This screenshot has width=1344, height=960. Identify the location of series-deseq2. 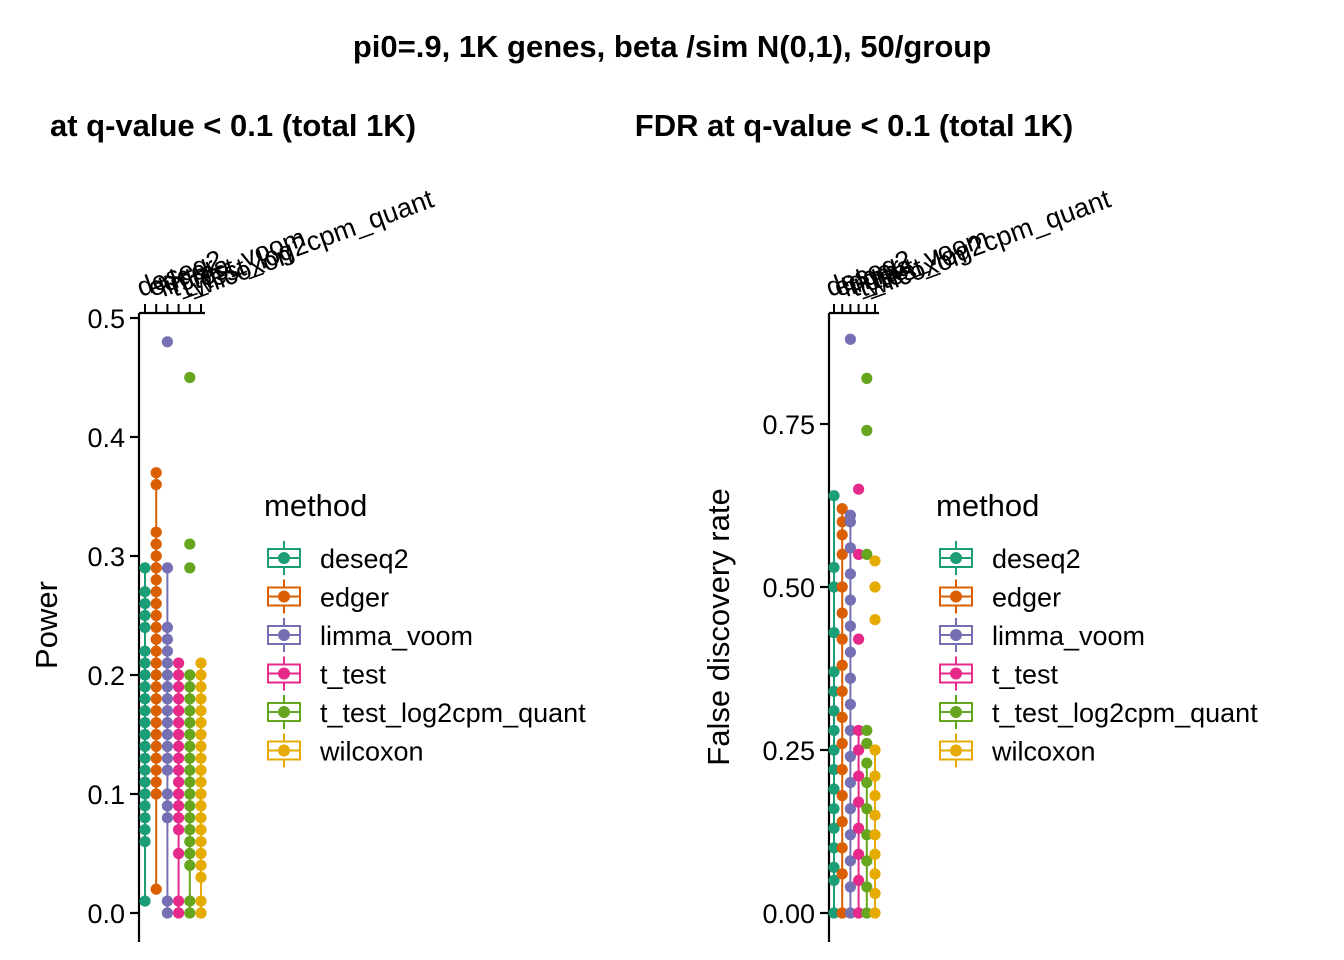
(145, 734).